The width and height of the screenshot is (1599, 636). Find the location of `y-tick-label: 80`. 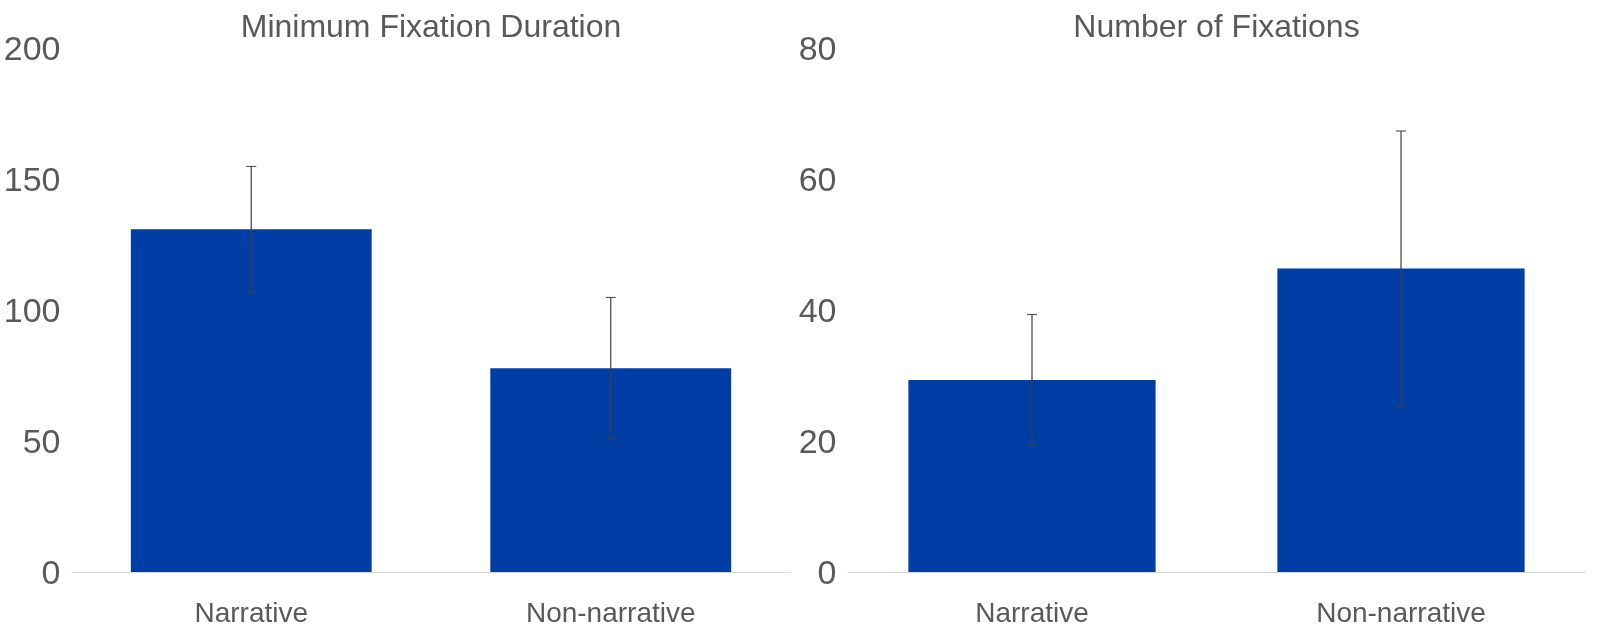

y-tick-label: 80 is located at coordinates (817, 48).